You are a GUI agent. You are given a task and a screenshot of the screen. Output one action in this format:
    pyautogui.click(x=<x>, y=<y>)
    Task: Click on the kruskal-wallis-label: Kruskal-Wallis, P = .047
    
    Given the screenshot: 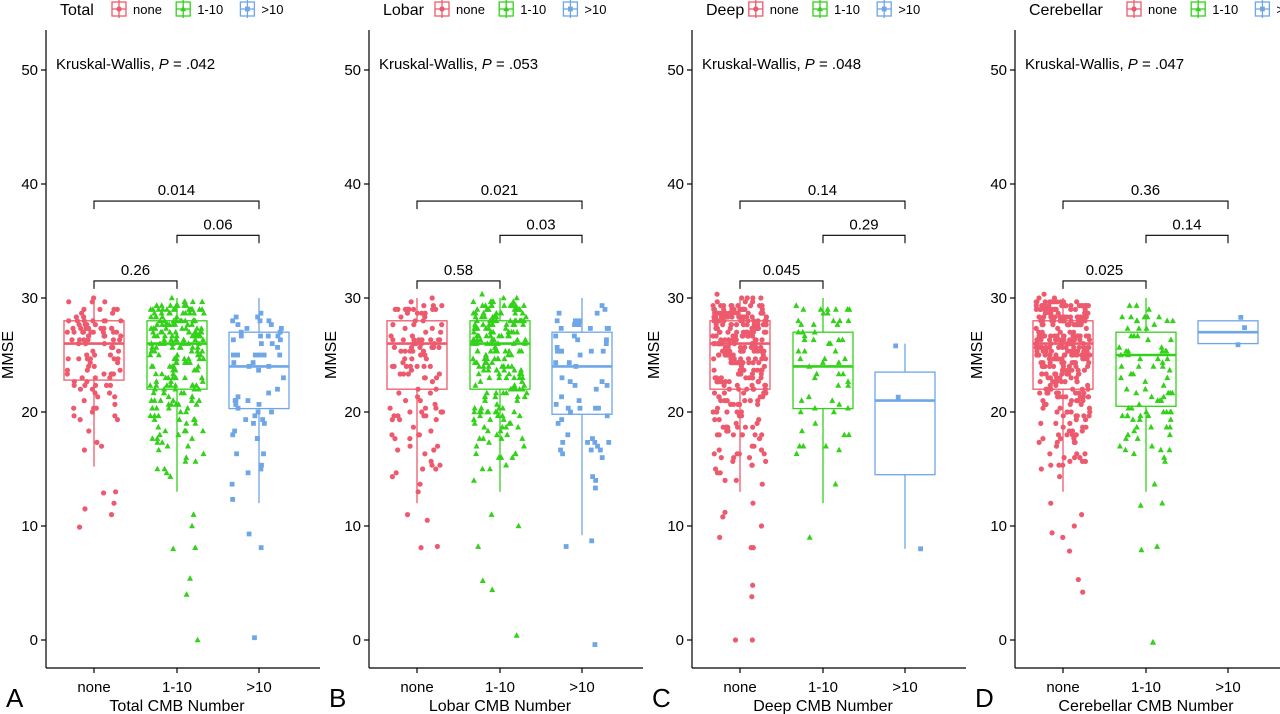 What is the action you would take?
    pyautogui.click(x=1104, y=64)
    